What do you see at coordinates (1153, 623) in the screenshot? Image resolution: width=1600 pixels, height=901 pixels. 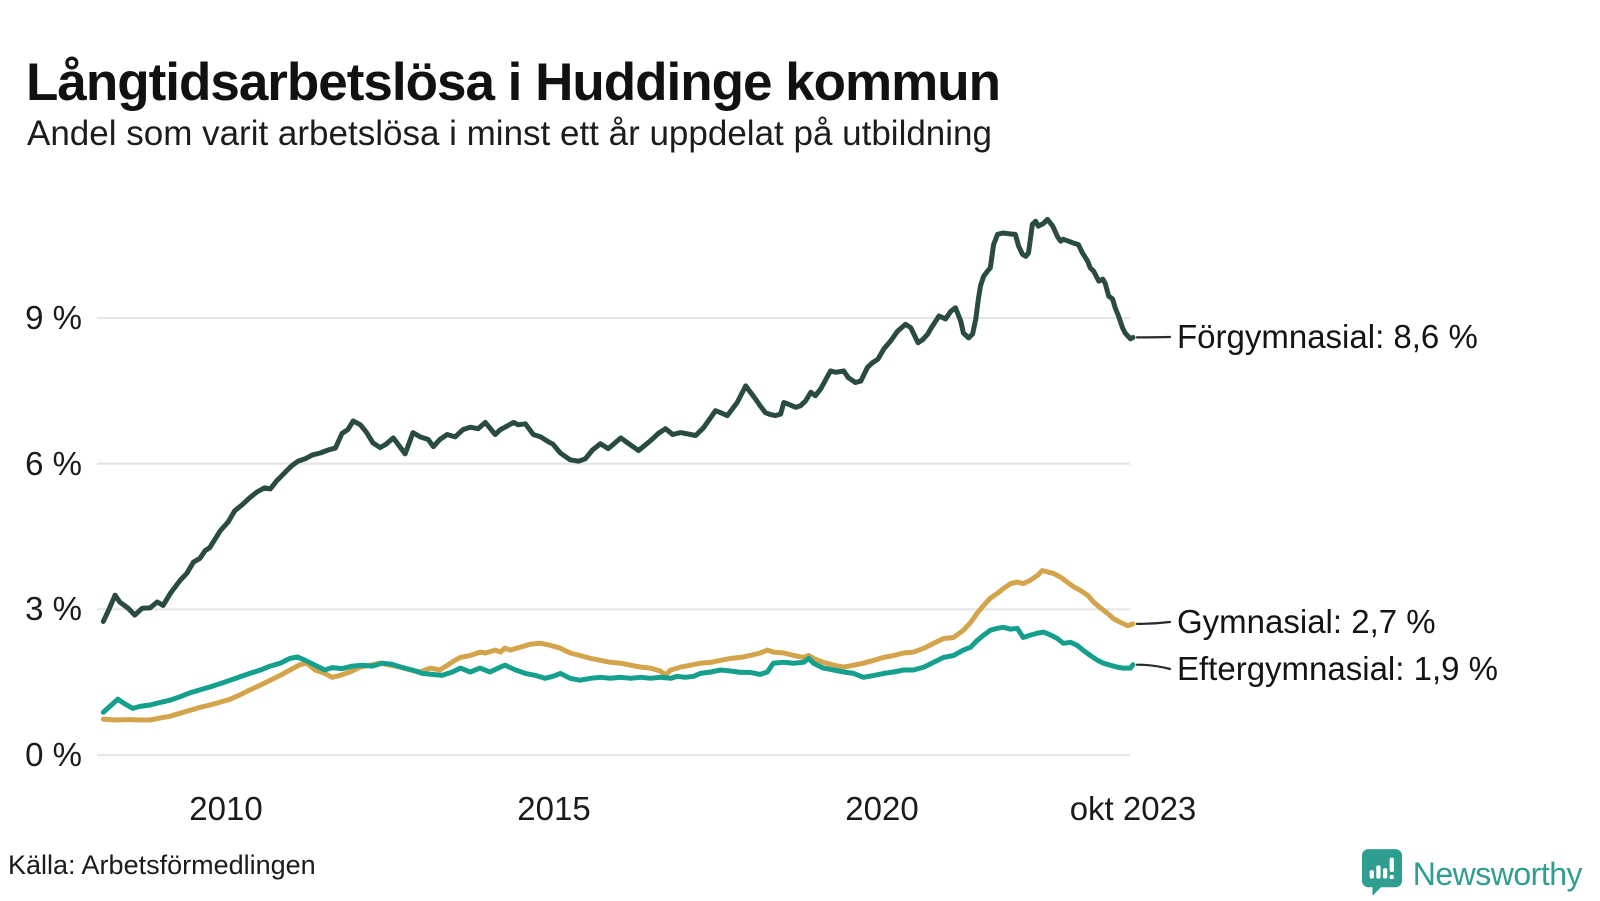 I see `label-connector-gymnasial` at bounding box center [1153, 623].